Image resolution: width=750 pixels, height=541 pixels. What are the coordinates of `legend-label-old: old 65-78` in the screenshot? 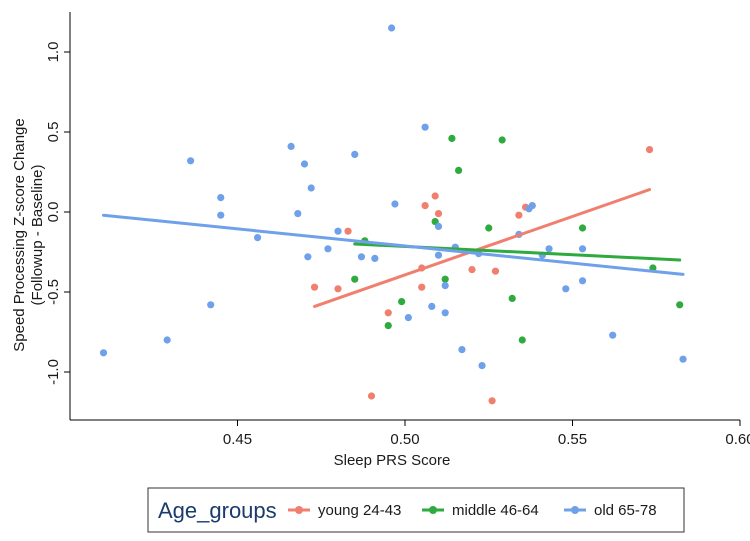 It's located at (625, 510).